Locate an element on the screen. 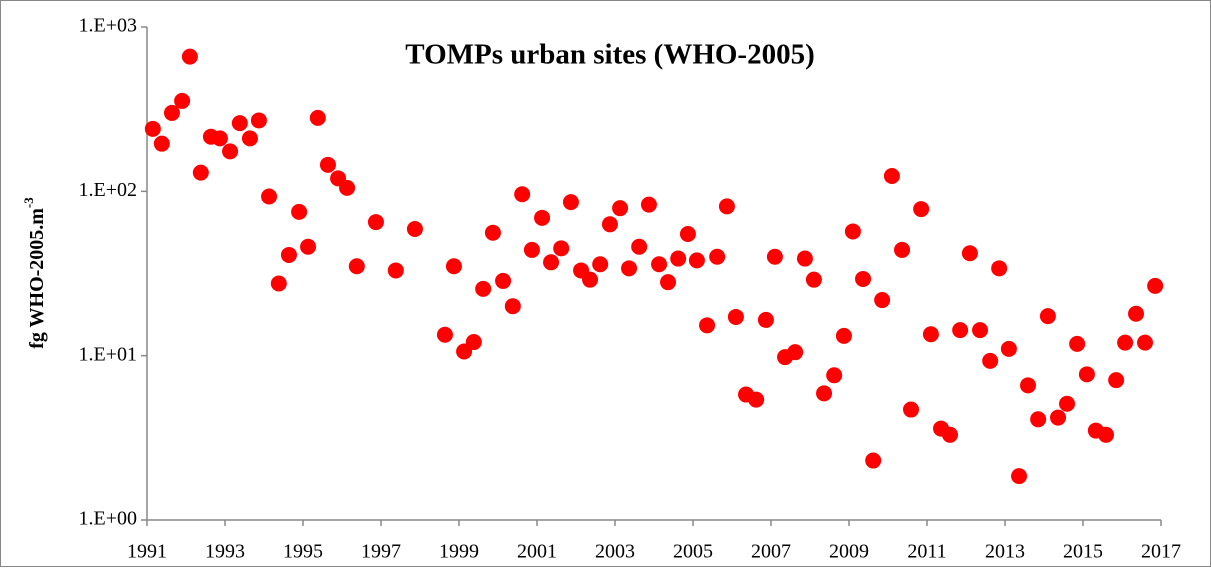  y-axis-label: fg WHO-2005.m-3 is located at coordinates (34, 273).